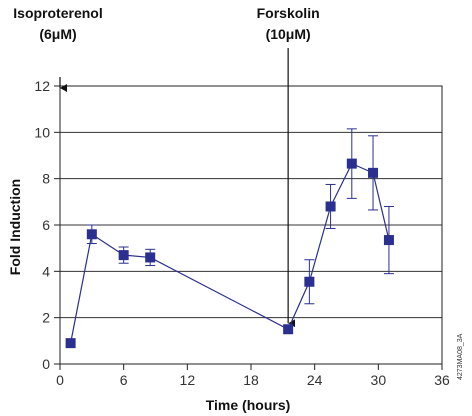 This screenshot has width=472, height=416. I want to click on y-axis-title: Fold Induction, so click(15, 227).